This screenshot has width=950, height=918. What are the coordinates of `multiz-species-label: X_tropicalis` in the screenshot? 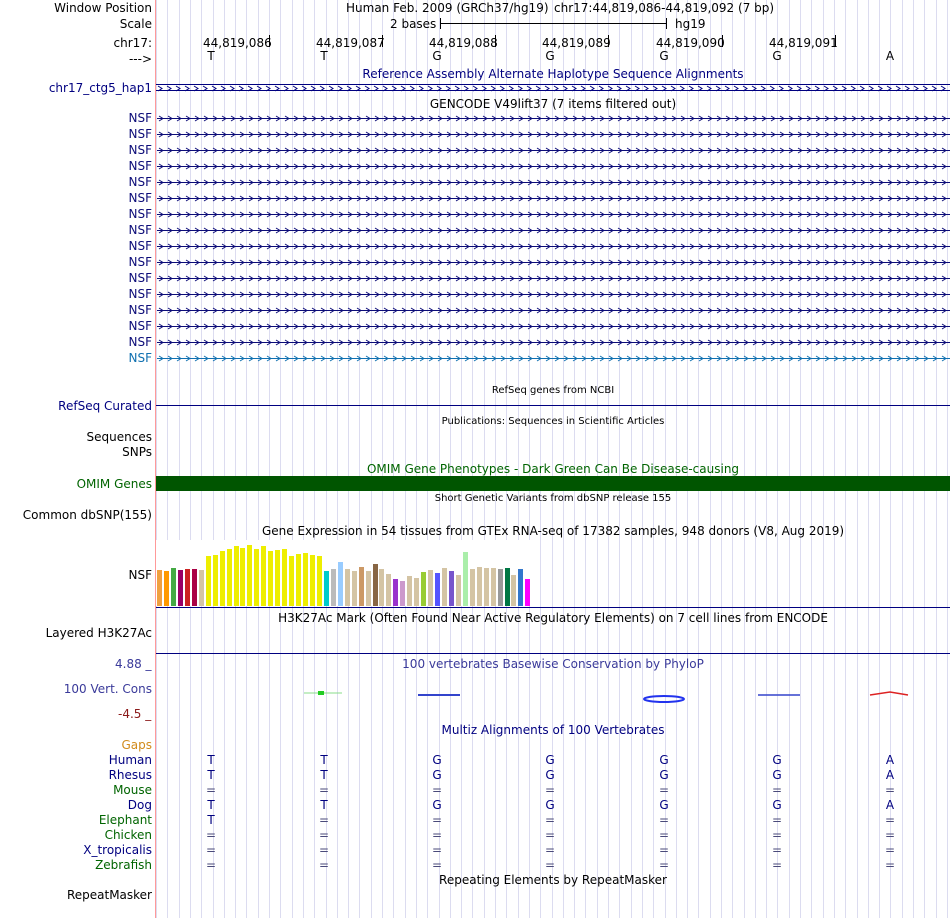 It's located at (117, 850).